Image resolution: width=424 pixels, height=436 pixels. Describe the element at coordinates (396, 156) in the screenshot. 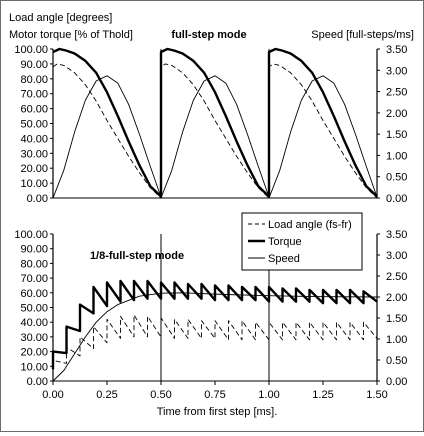

I see `top-right-tick-label: 1.00` at that location.